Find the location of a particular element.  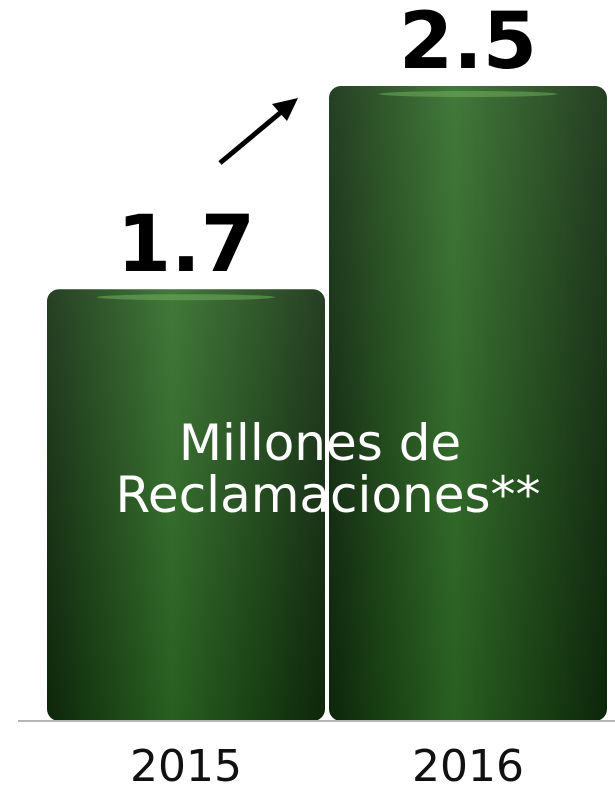

value-label-2016: 2.5 is located at coordinates (468, 43).